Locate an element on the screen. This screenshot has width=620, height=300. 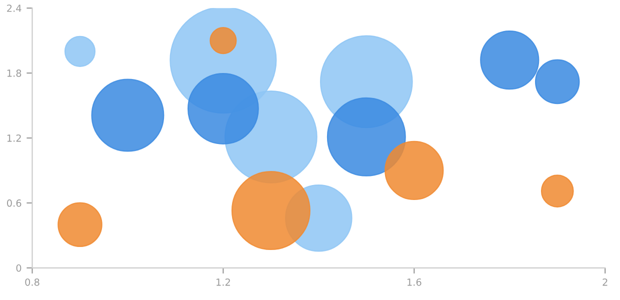
y-tick-label: 0 is located at coordinates (19, 268).